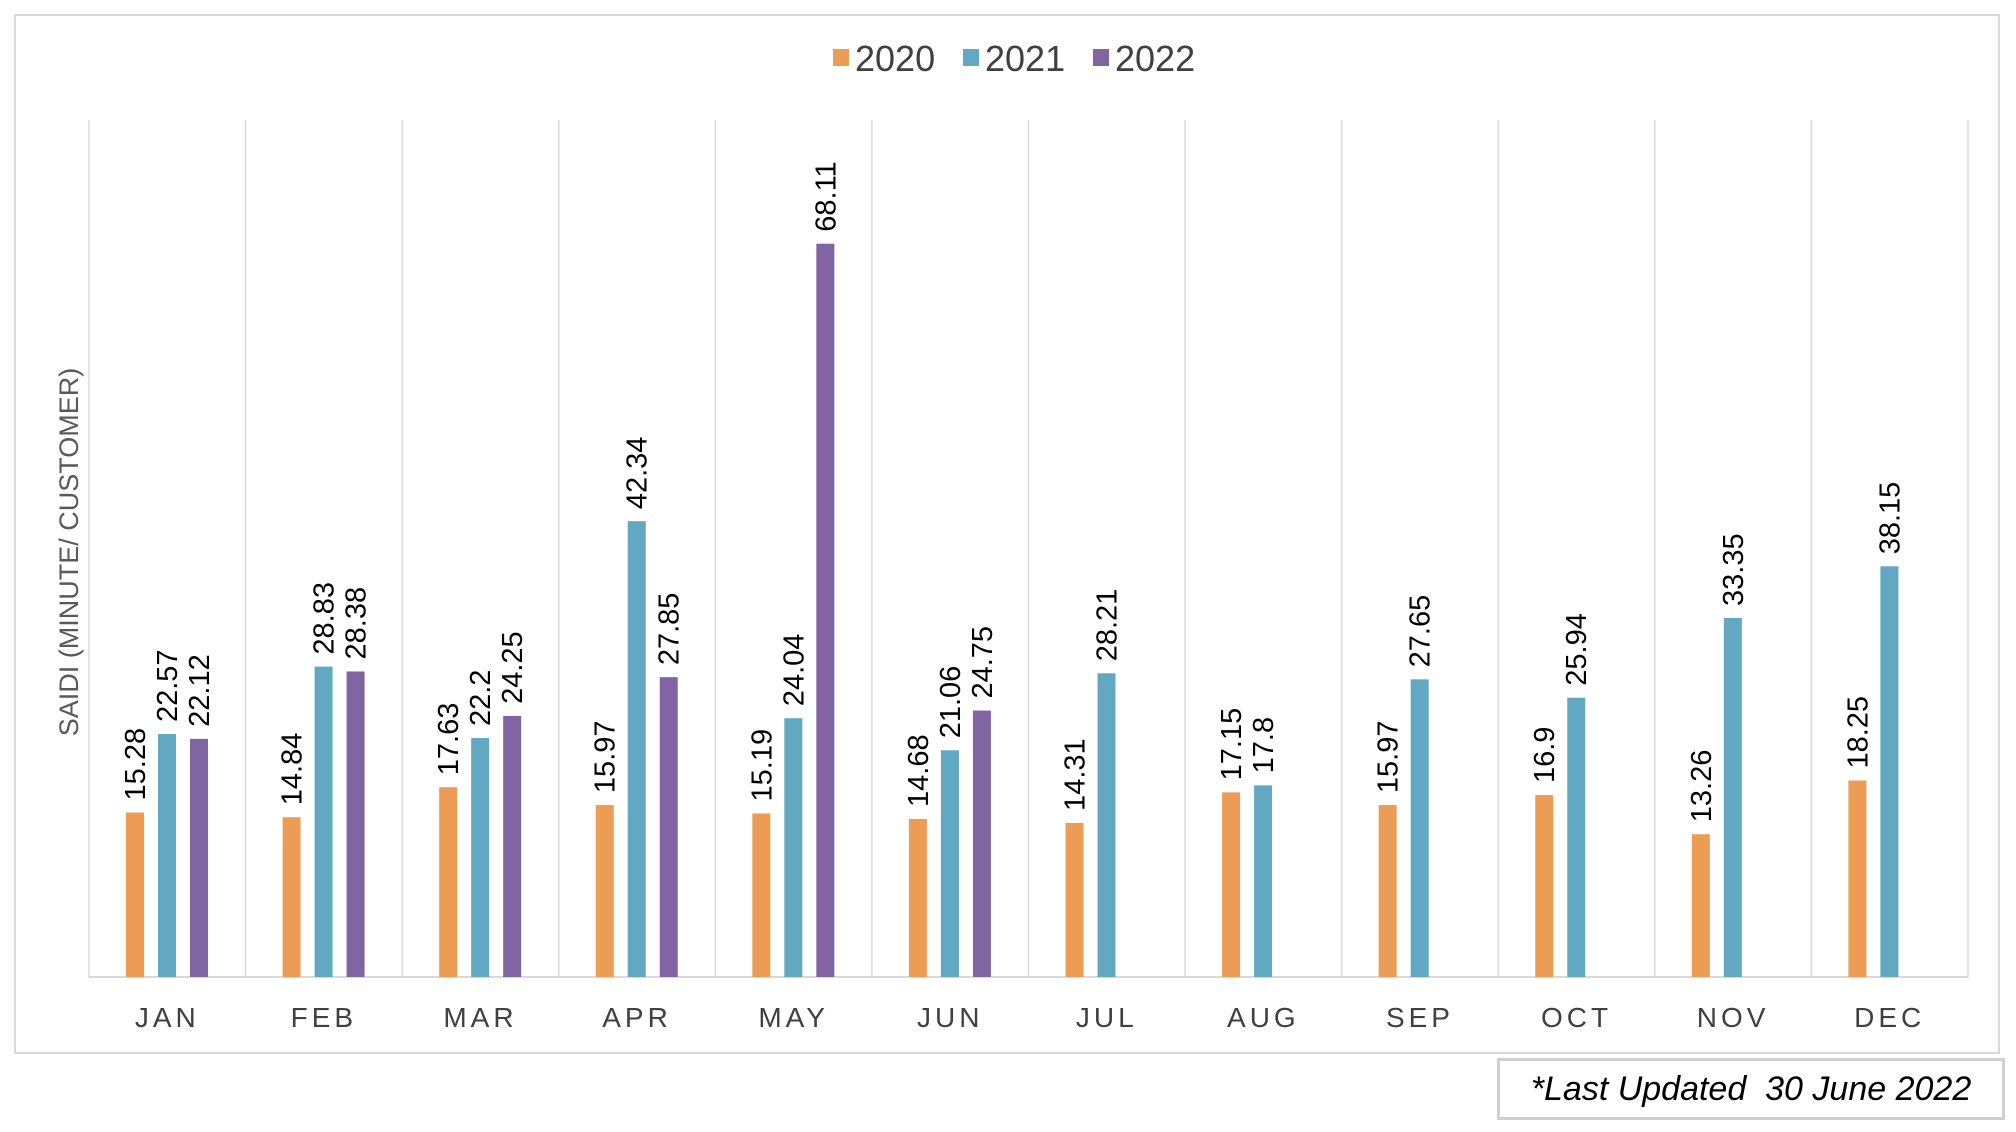 This screenshot has height=1132, width=2016. I want to click on legend-label-2022: 2022, so click(1155, 58).